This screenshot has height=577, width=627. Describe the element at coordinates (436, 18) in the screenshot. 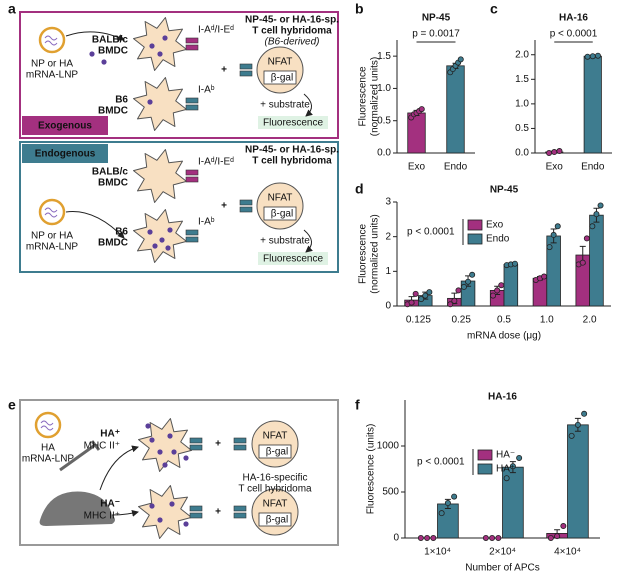

I see `chart-title: NP-45` at that location.